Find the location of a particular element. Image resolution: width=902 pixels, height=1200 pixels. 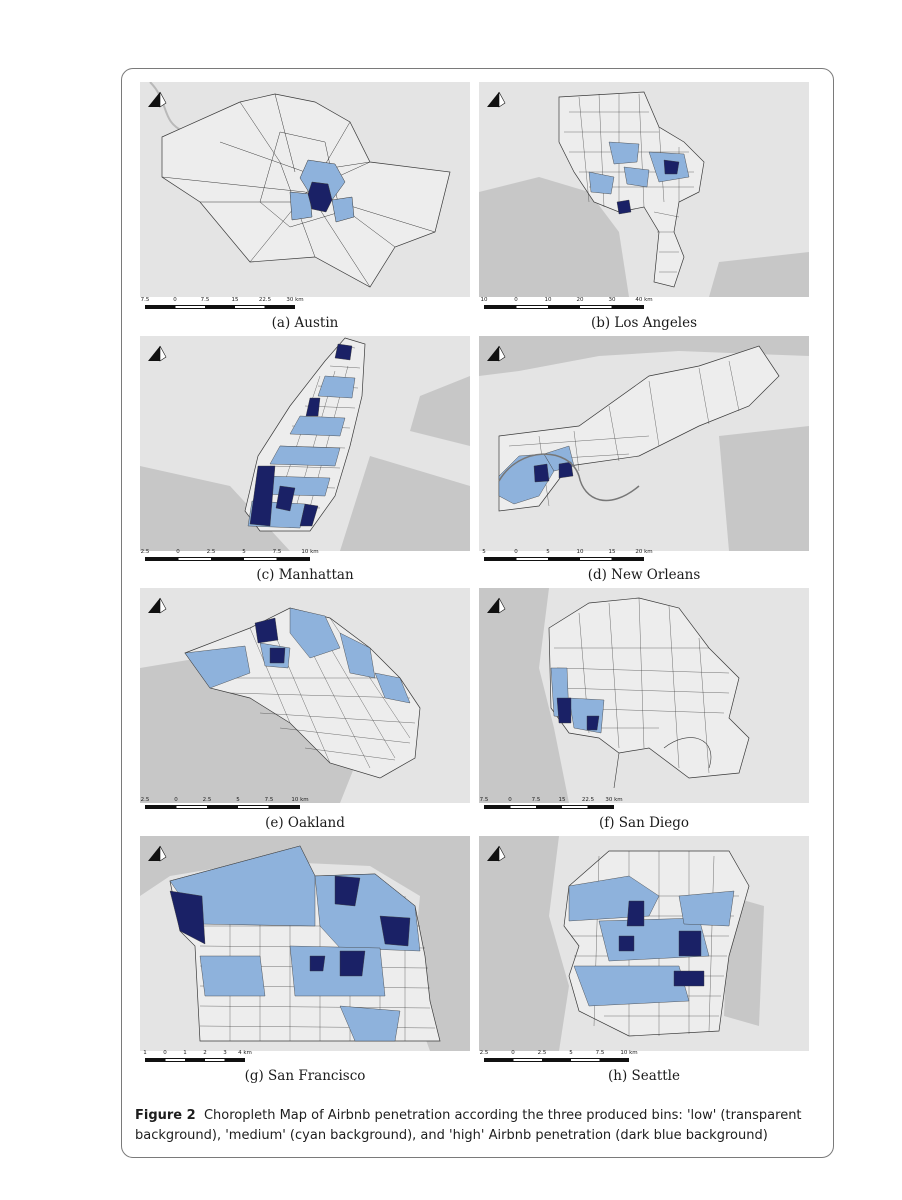

scale-label: 3 is located at coordinates (225, 1053).